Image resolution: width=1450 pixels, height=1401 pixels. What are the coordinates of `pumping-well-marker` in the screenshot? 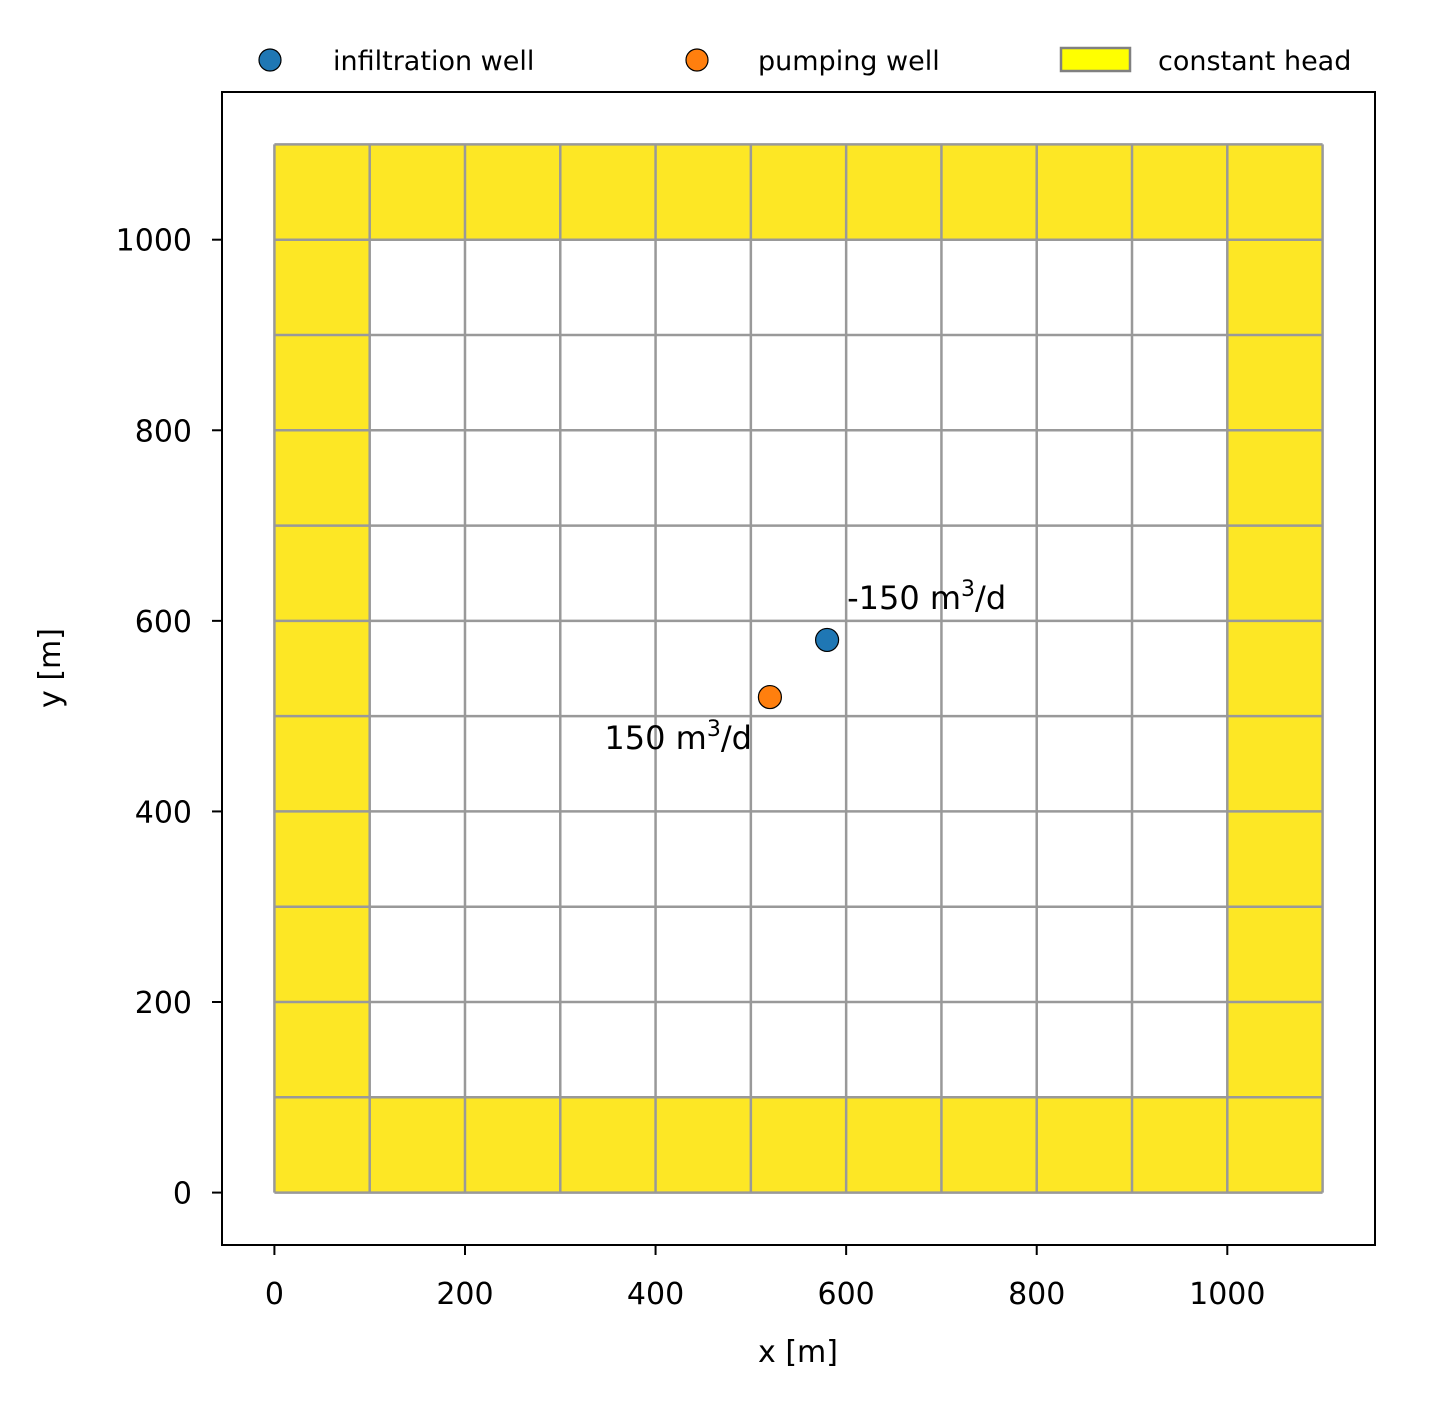 It's located at (770, 697).